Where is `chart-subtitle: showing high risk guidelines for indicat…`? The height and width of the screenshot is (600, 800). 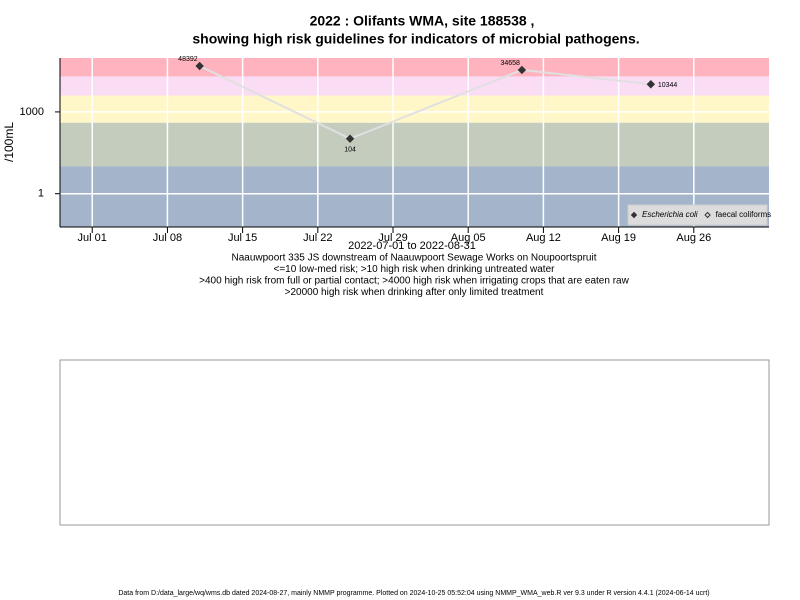
chart-subtitle: showing high risk guidelines for indicat… is located at coordinates (415, 39).